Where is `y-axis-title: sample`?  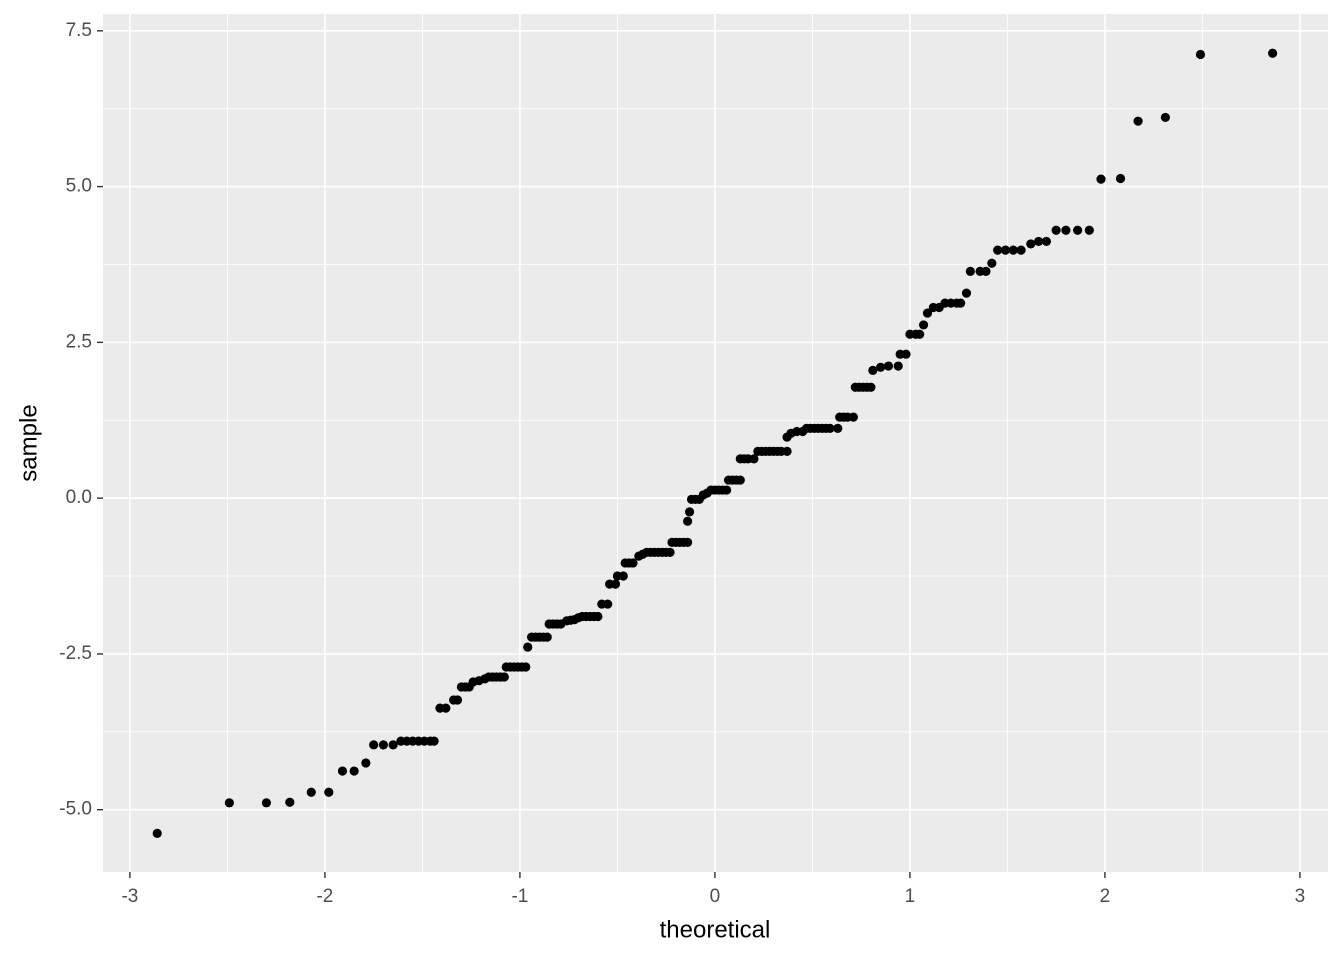
y-axis-title: sample is located at coordinates (28, 442).